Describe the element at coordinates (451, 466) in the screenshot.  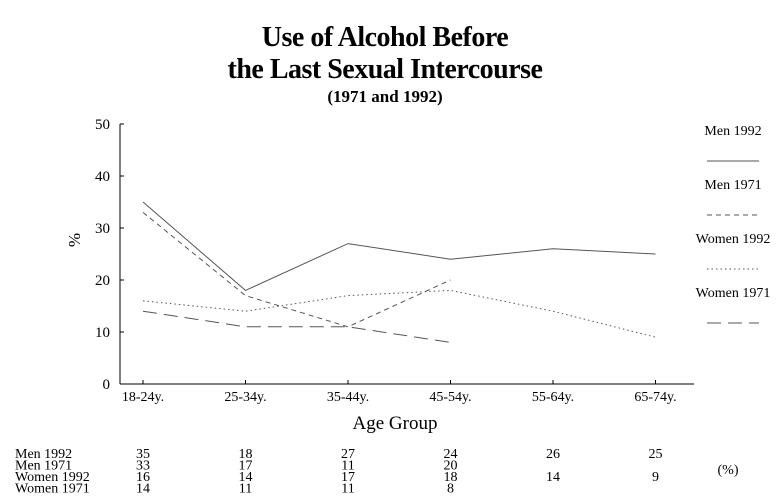
I see `table-cell: 20` at that location.